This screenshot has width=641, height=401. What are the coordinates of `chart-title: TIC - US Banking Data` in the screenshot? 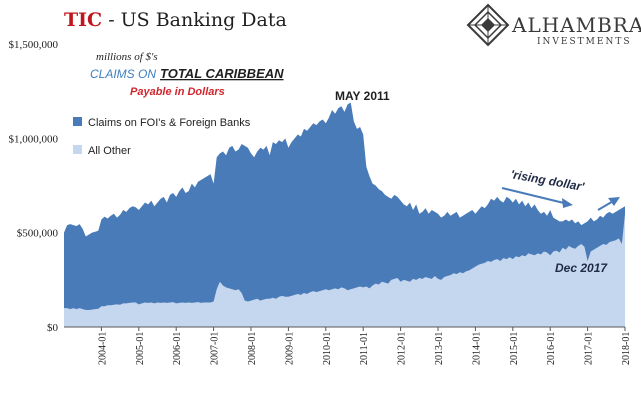 It's located at (175, 20).